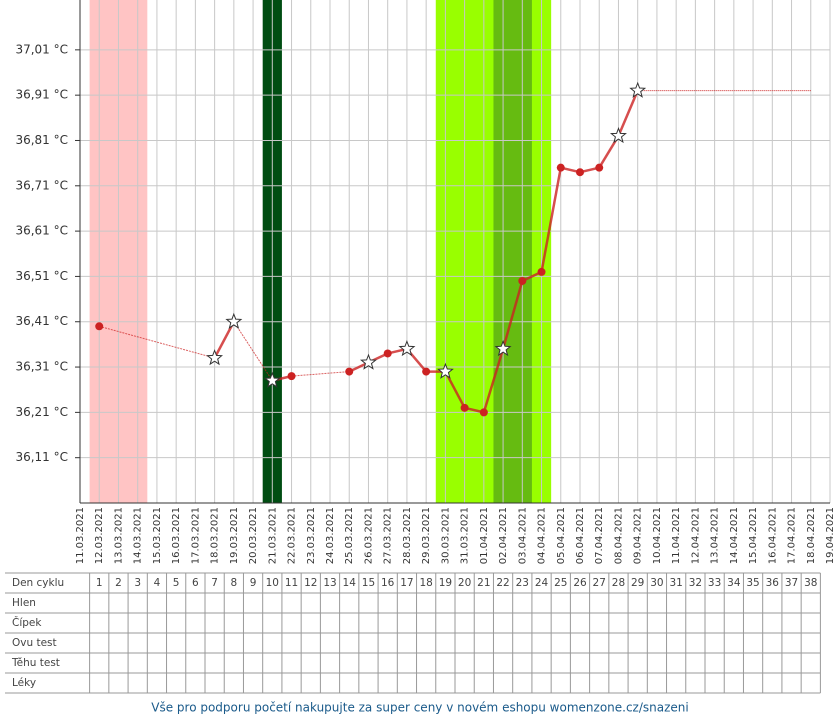 This screenshot has height=720, width=840. I want to click on row-label: Těhu test, so click(35, 663).